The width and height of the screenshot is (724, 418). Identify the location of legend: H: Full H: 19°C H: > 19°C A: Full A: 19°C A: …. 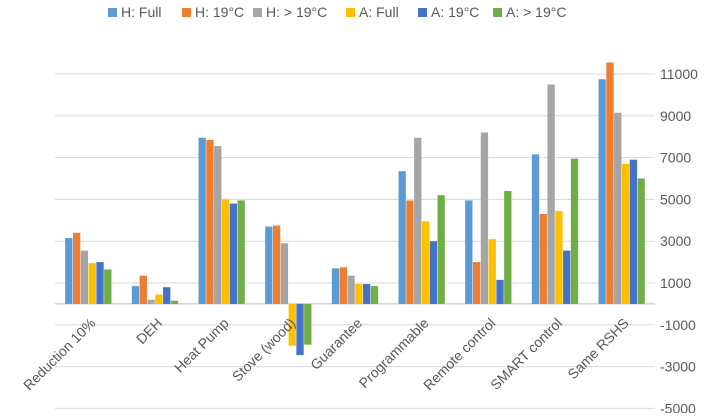
(337, 12).